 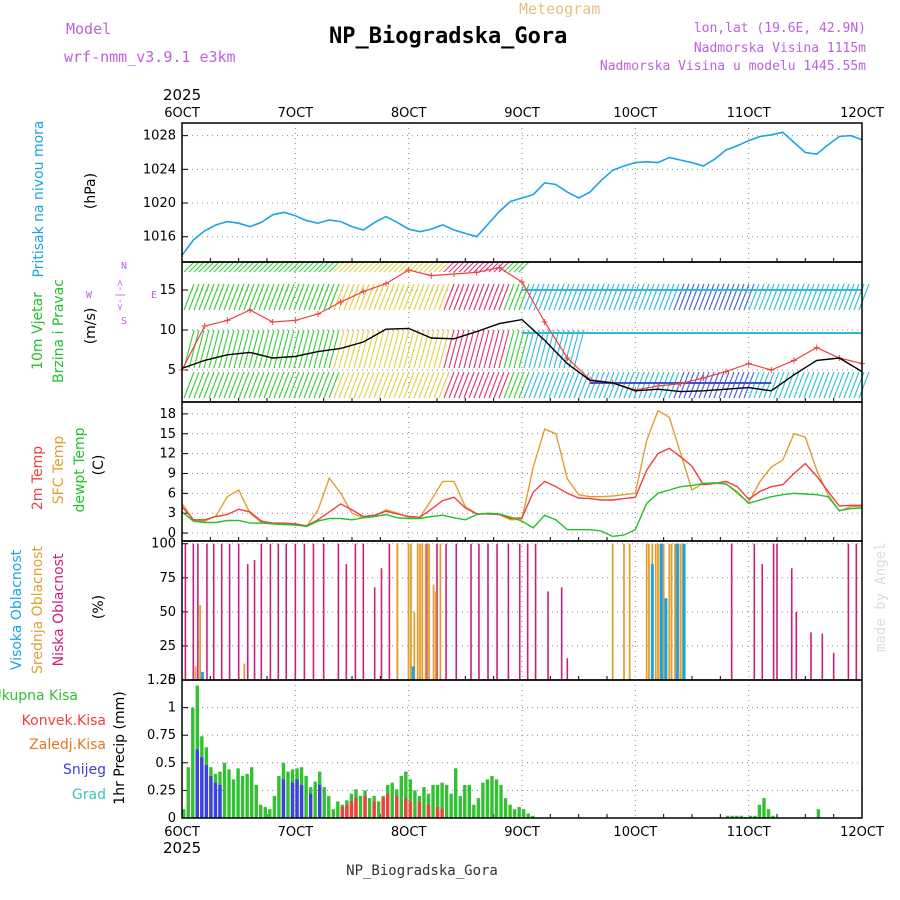 What do you see at coordinates (39, 696) in the screenshot?
I see `legend-total: Ukupna Kisa` at bounding box center [39, 696].